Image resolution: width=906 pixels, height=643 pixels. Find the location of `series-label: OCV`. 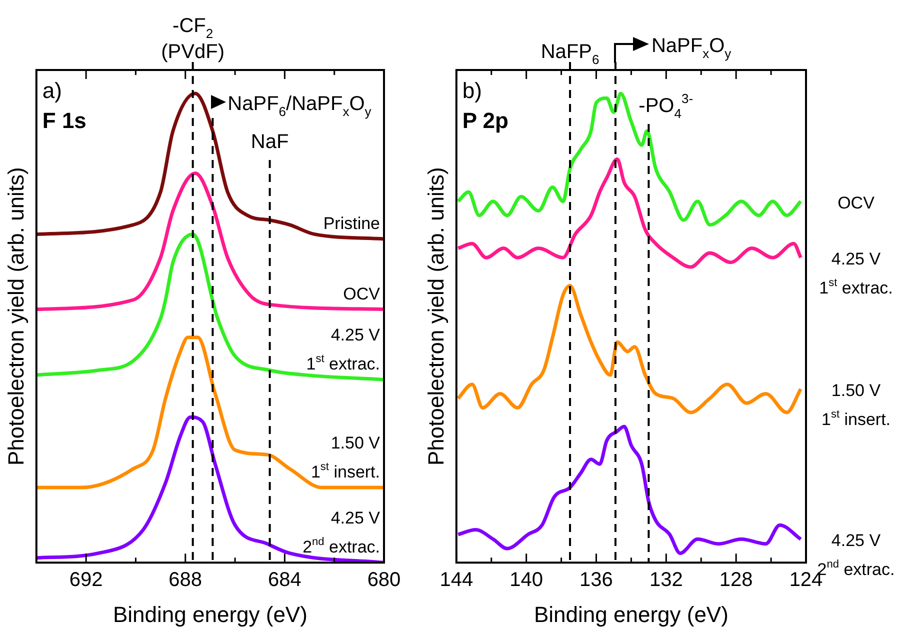

series-label: OCV is located at coordinates (362, 294).